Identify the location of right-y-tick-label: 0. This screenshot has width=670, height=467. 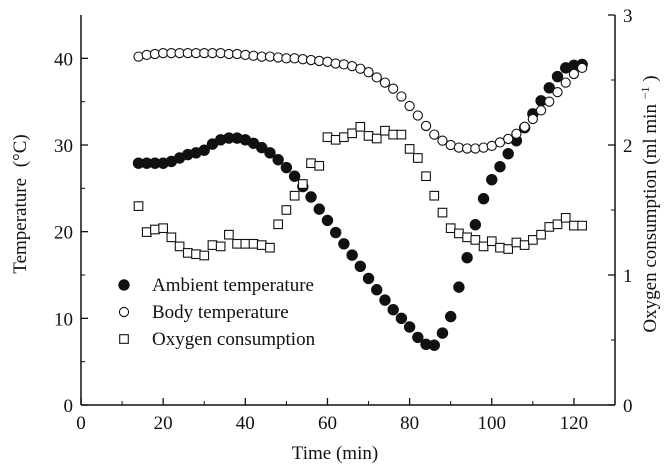
(628, 406).